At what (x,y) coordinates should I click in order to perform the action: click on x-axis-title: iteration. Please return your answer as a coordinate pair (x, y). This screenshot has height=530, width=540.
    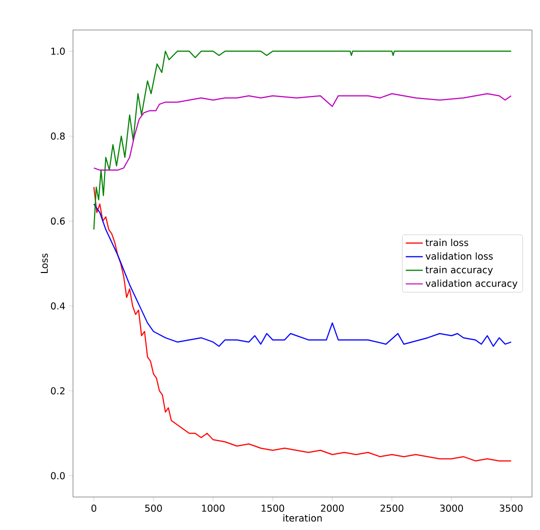
    Looking at the image, I should click on (302, 518).